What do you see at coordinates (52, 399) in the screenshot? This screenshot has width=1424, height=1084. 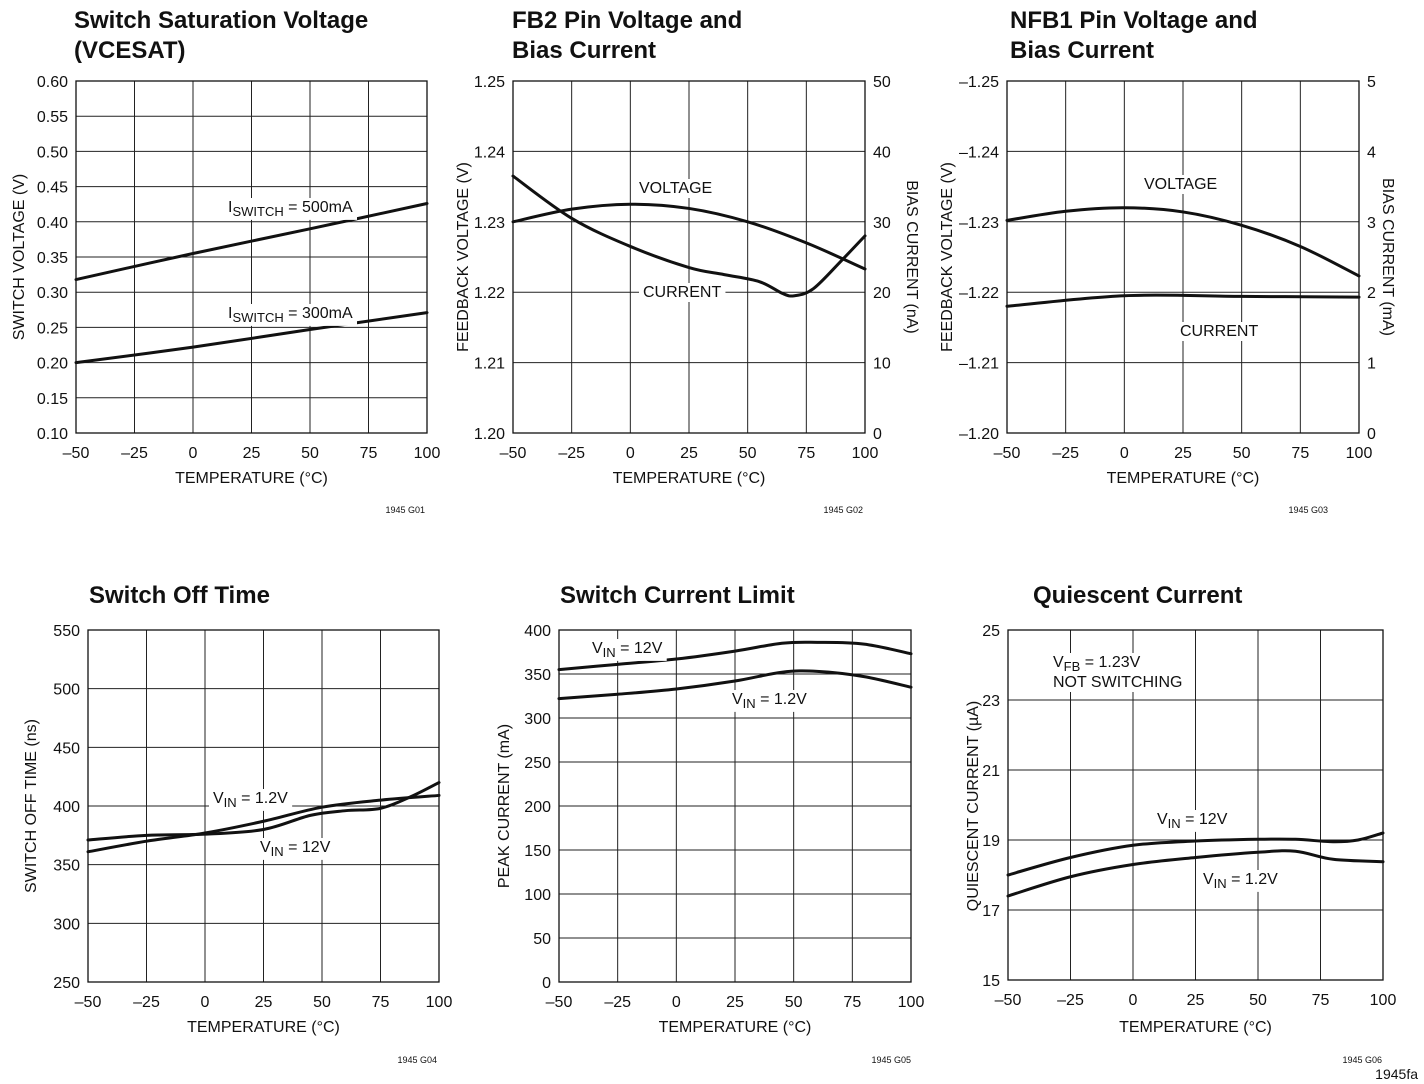 I see `y-tick-label: 0.15` at bounding box center [52, 399].